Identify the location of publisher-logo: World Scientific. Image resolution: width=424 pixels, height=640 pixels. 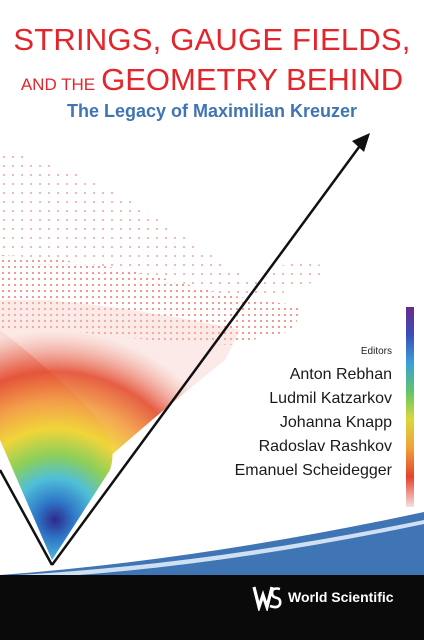
(323, 597).